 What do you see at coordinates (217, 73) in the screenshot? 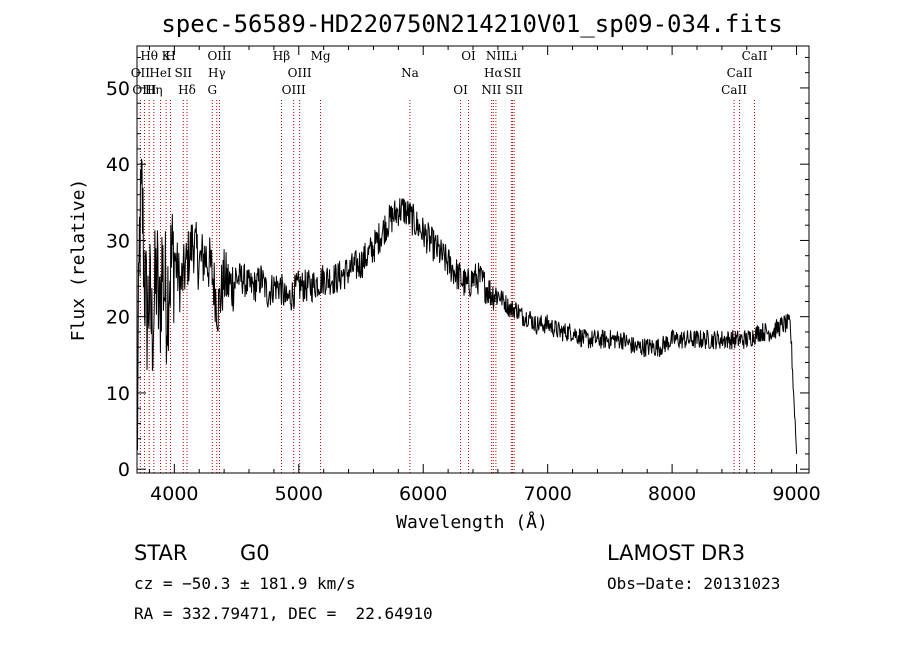
I see `line-marker-label: Hγ` at bounding box center [217, 73].